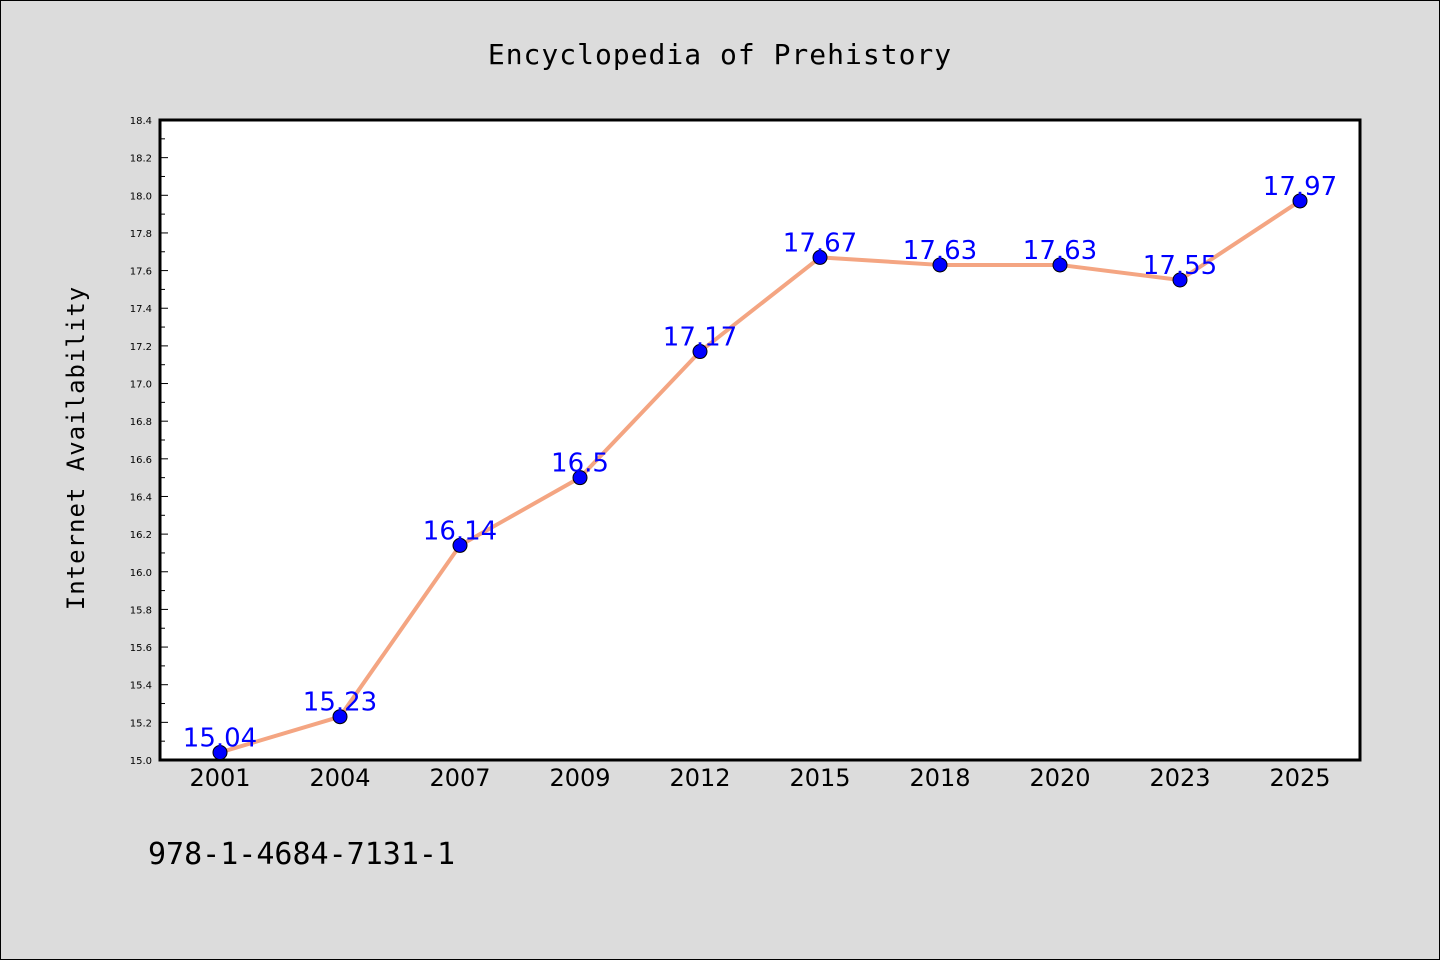 The width and height of the screenshot is (1440, 960). What do you see at coordinates (141, 761) in the screenshot?
I see `y-tick-label: 15.0` at bounding box center [141, 761].